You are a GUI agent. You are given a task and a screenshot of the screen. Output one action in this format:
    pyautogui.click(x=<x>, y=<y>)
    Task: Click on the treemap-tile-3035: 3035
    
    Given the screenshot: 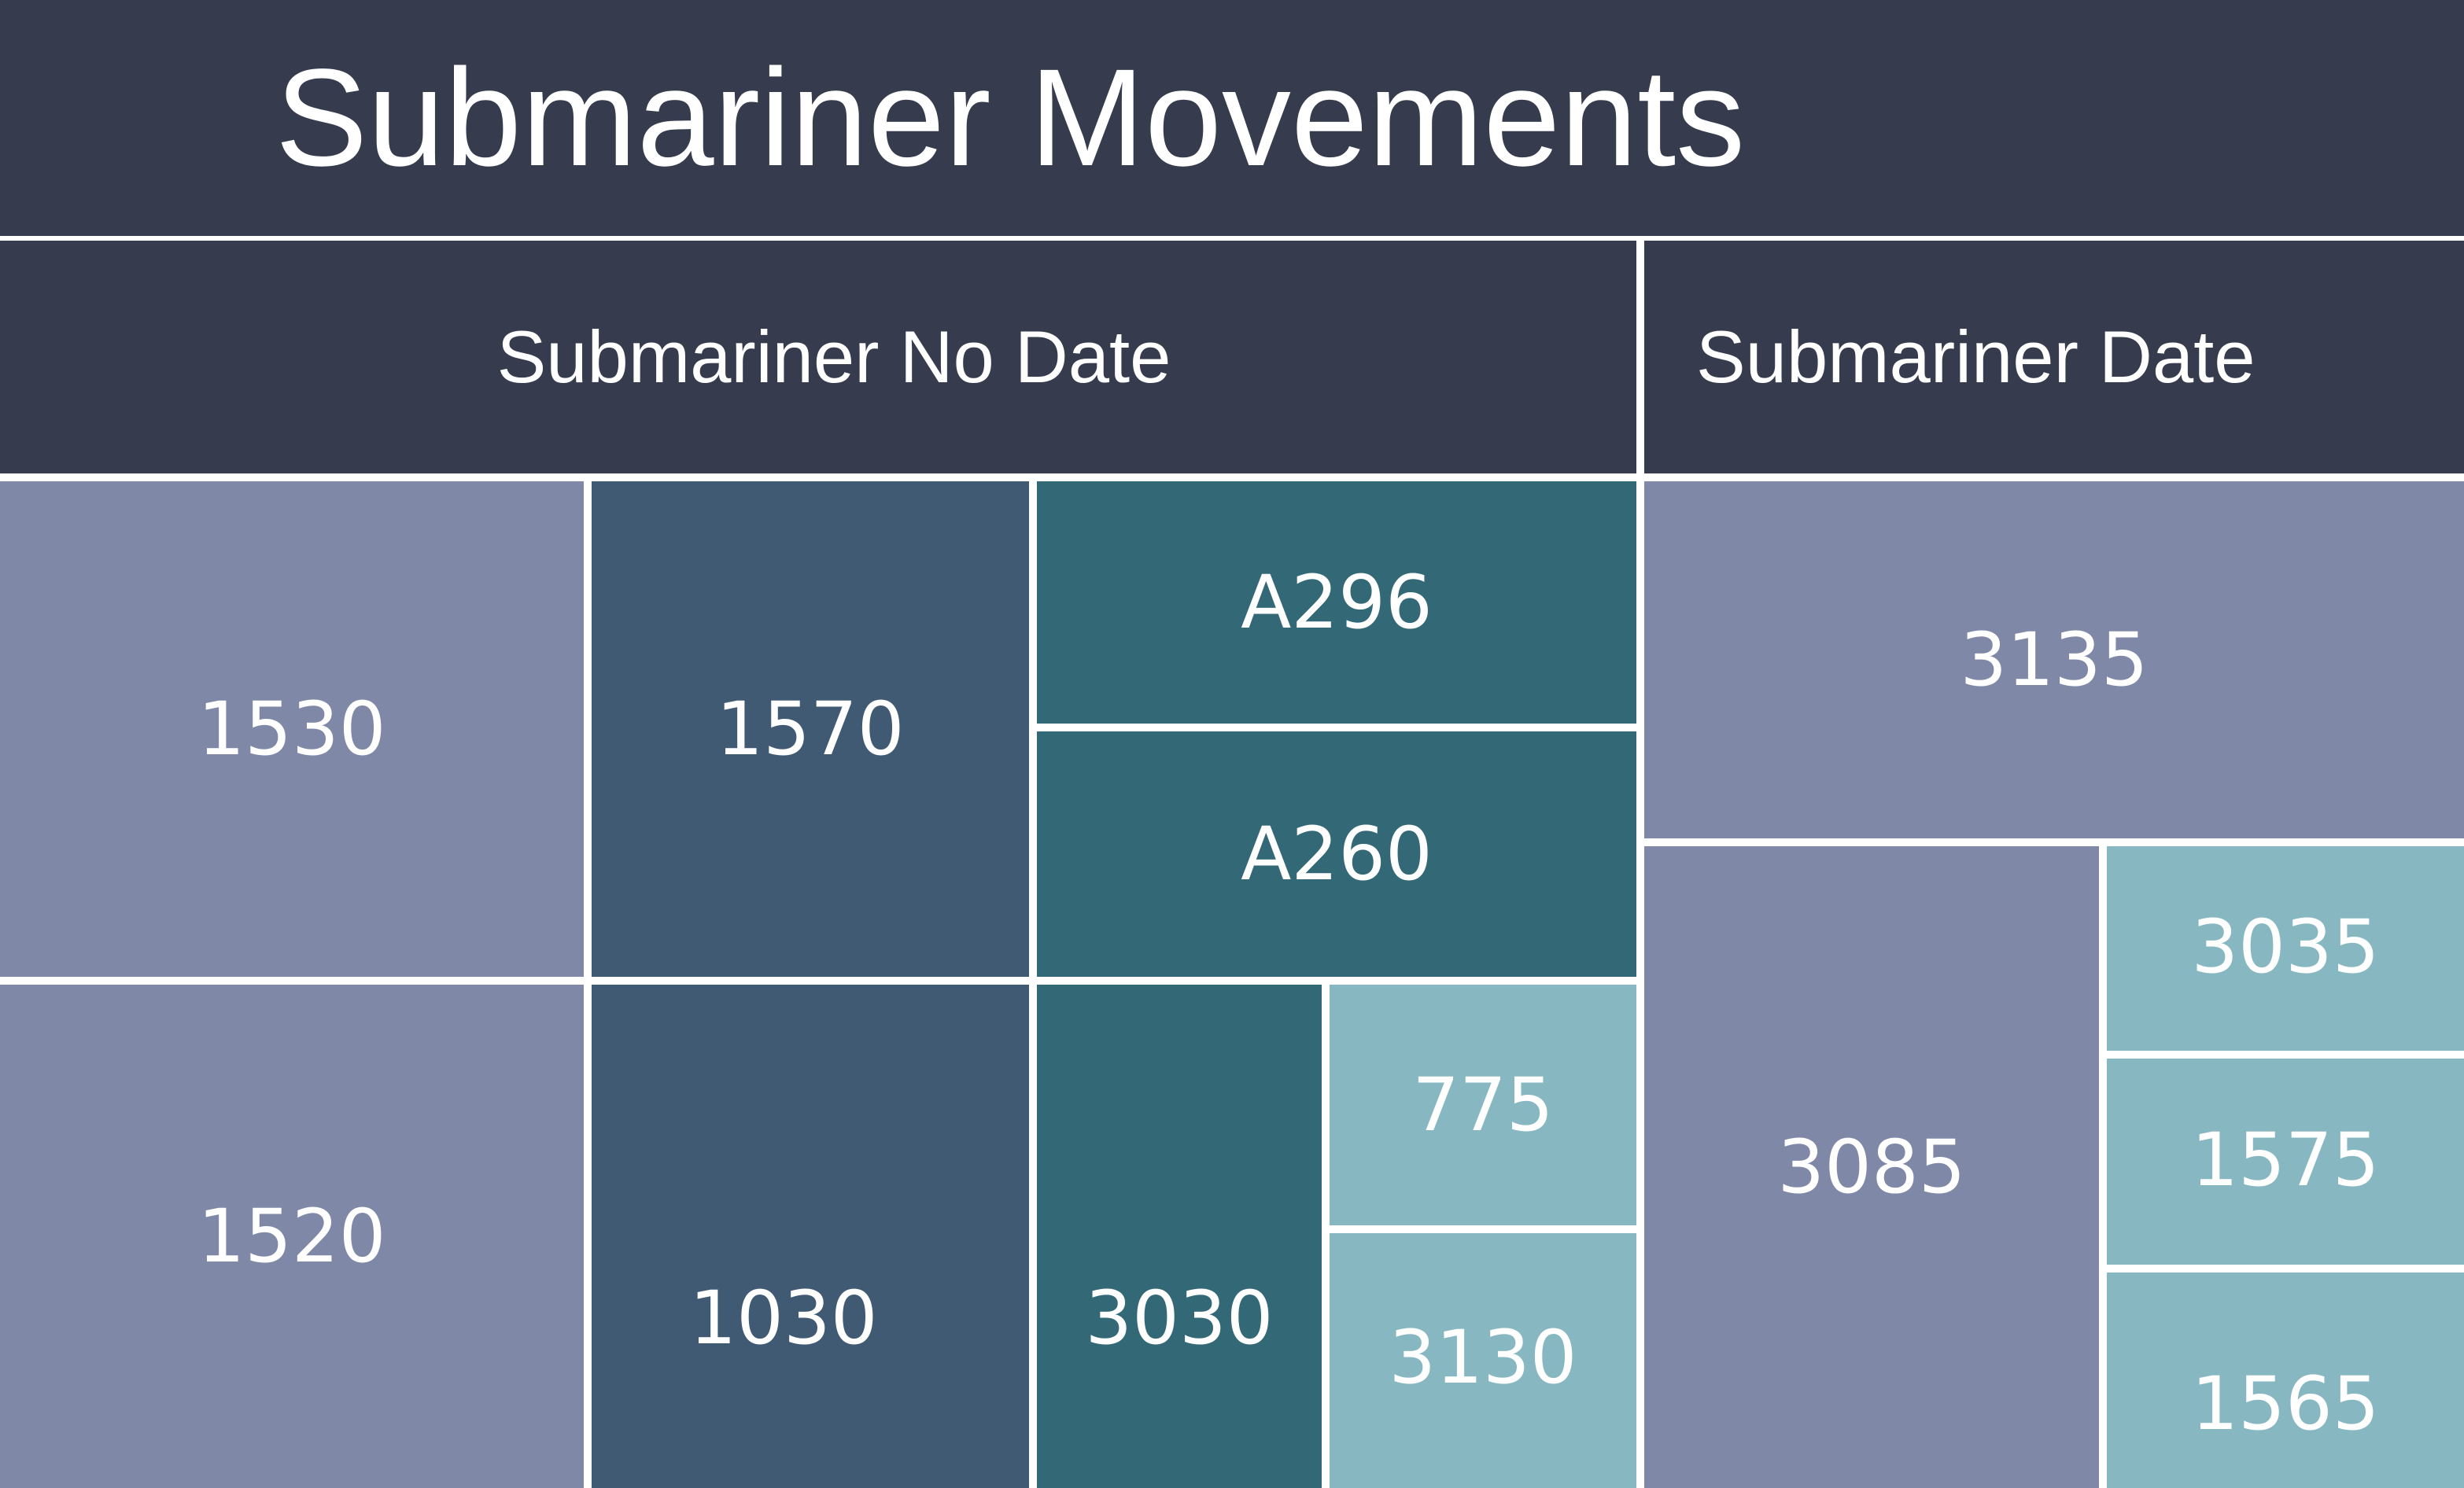 What is the action you would take?
    pyautogui.click(x=2285, y=949)
    